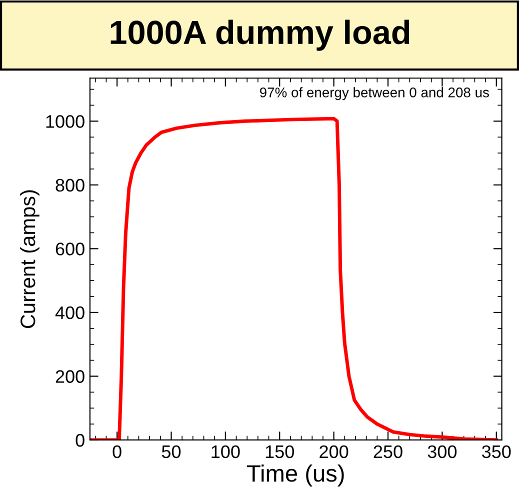 The image size is (520, 504). Describe the element at coordinates (295, 475) in the screenshot. I see `x-axis-title: Time (us)` at that location.